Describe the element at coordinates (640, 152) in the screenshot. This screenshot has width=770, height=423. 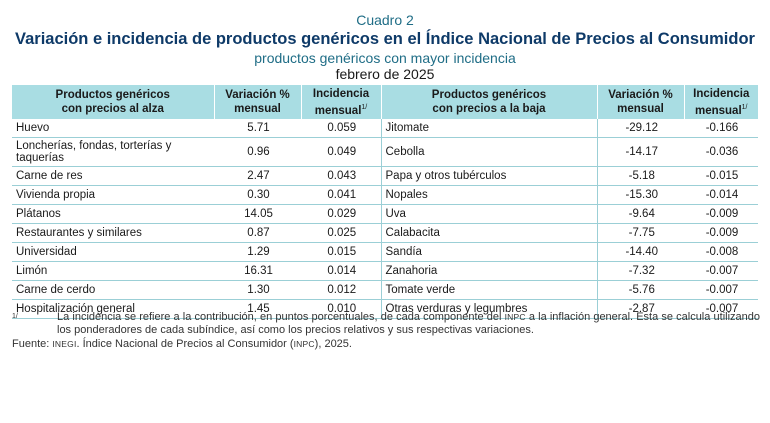
I see `down-variation-cell: -14.17` at that location.